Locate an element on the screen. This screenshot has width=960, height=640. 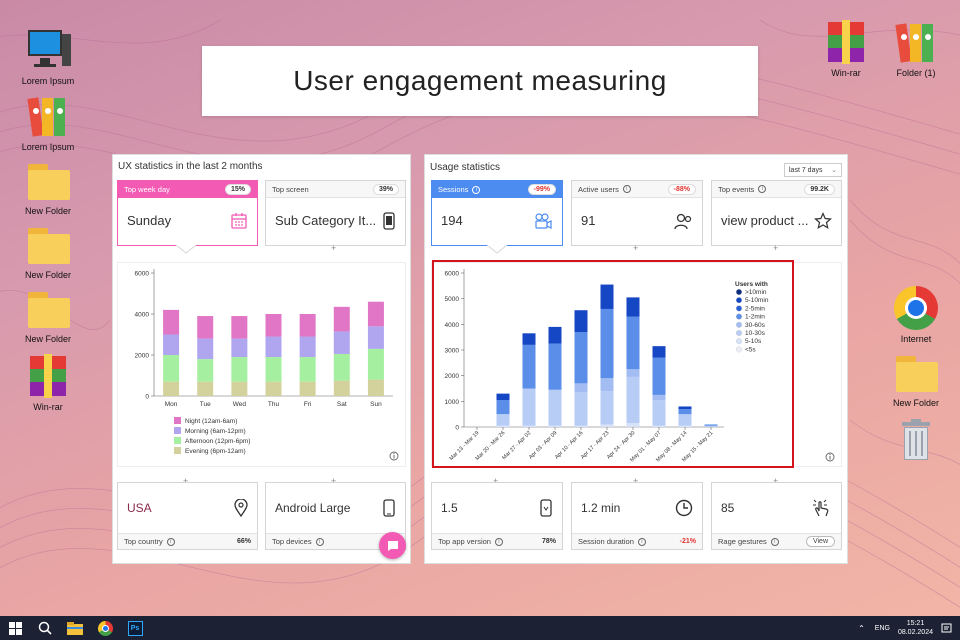
desktop-icon-winrar: Win-rar is located at coordinates (48, 383).